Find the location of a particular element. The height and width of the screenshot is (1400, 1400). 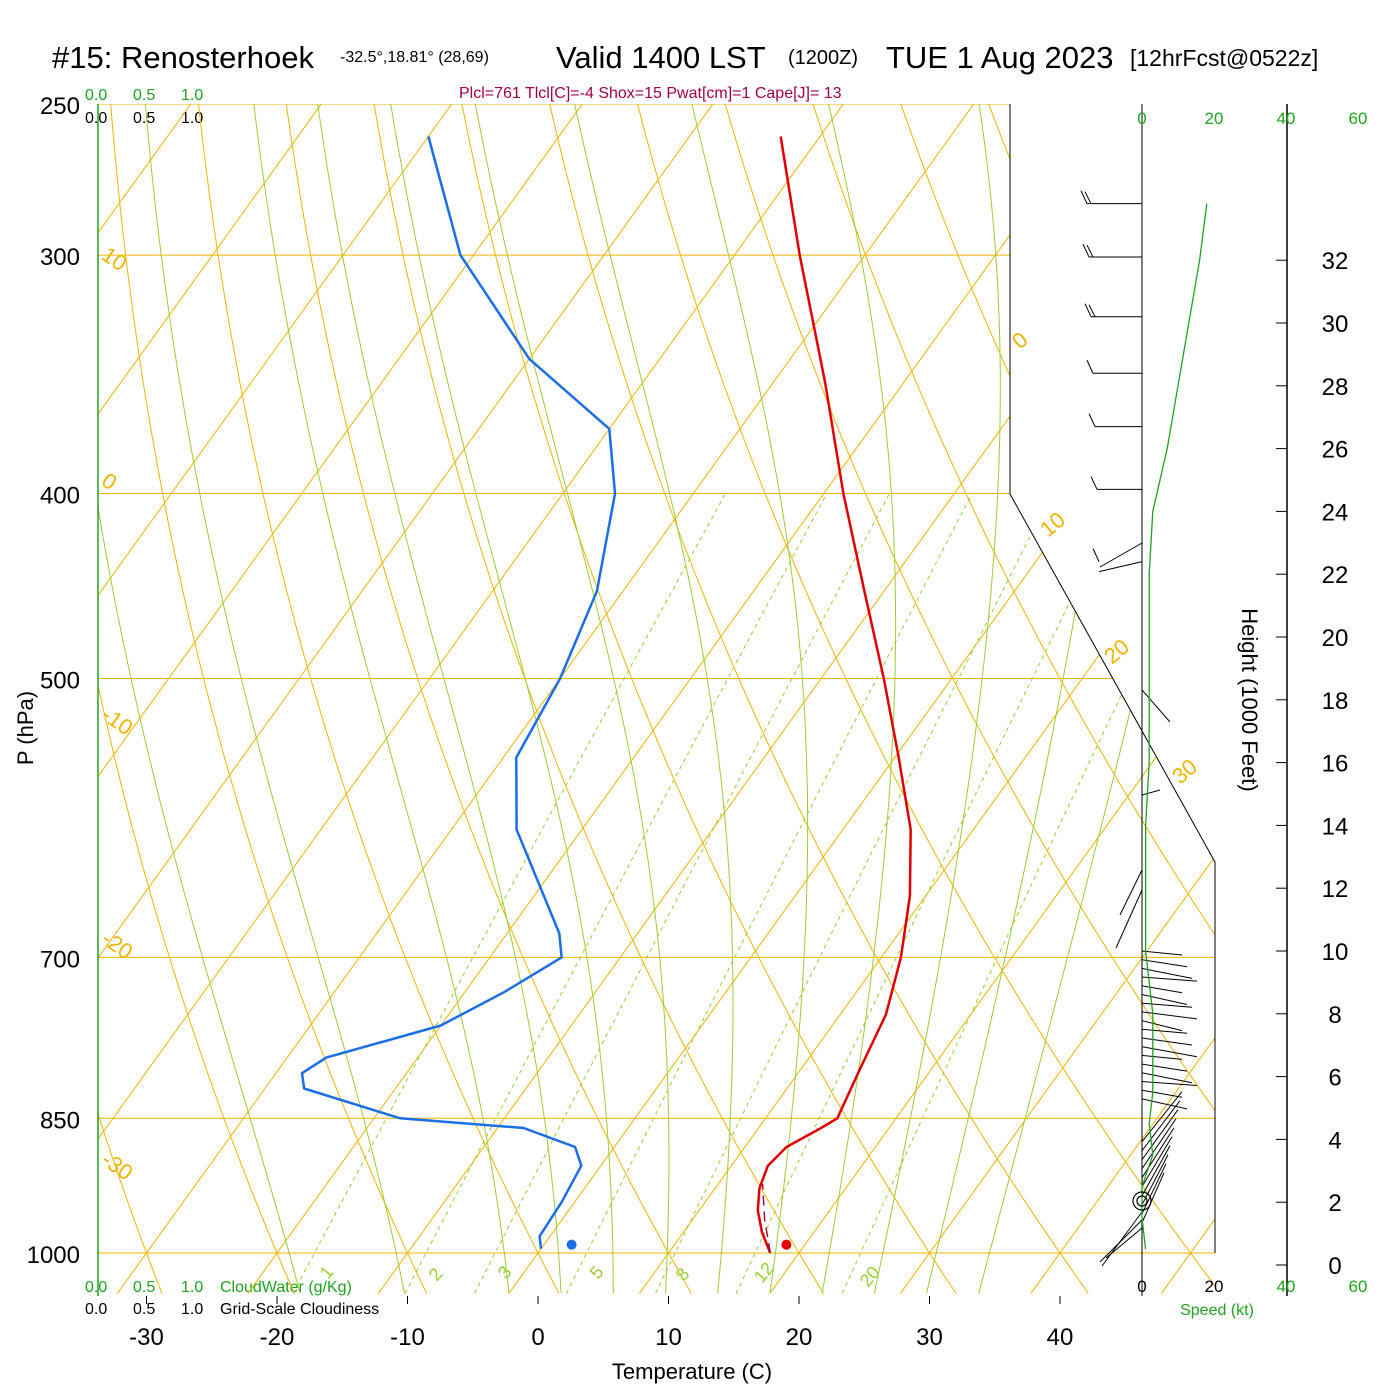

cloud-bottom-green-1: 0.5 is located at coordinates (144, 1287).